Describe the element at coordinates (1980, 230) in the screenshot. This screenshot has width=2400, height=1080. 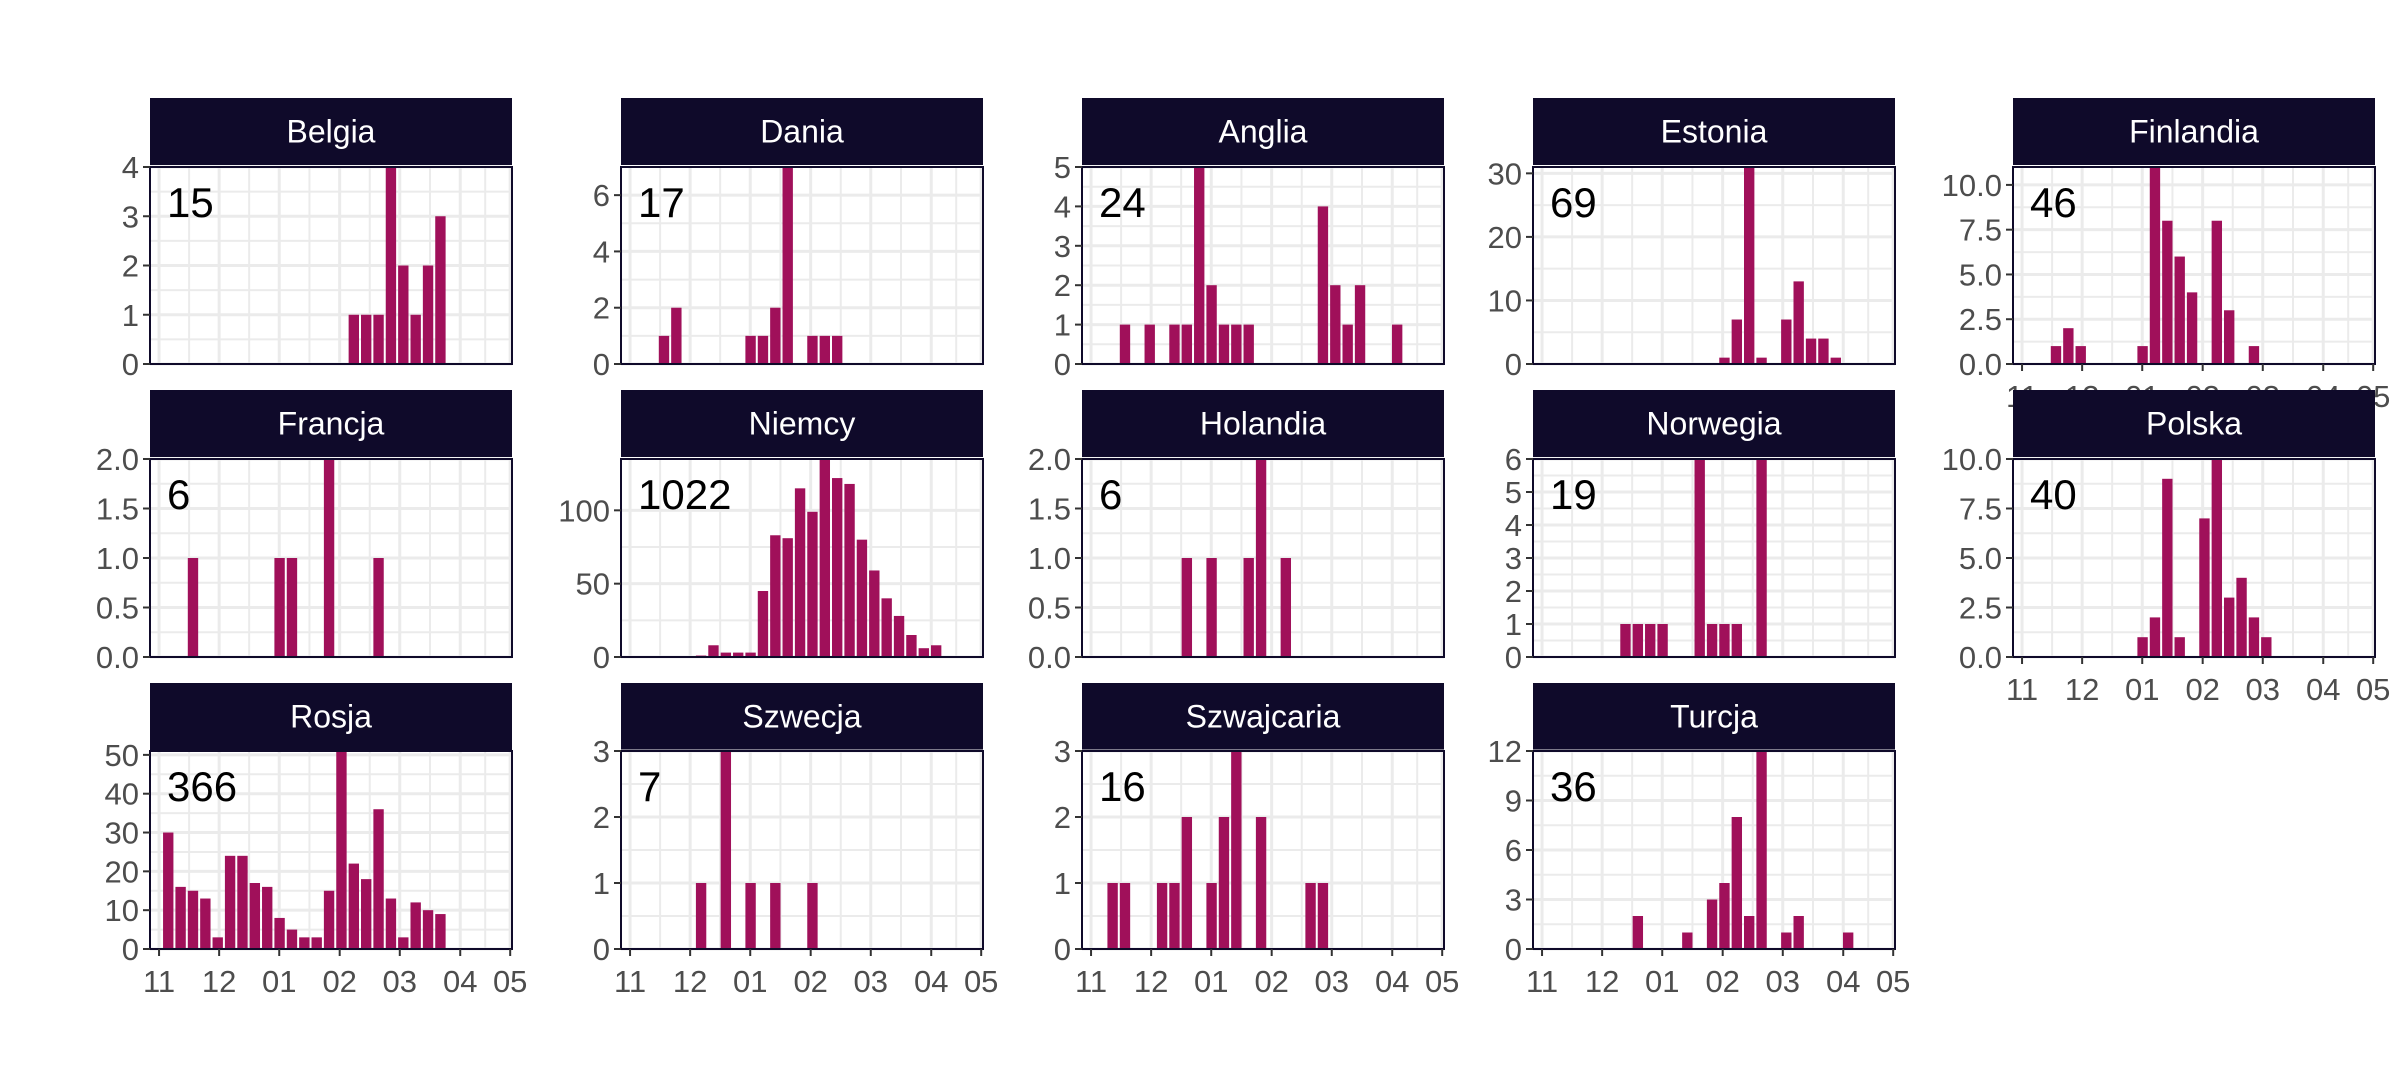
I see `y-tick-label: 7.5` at that location.